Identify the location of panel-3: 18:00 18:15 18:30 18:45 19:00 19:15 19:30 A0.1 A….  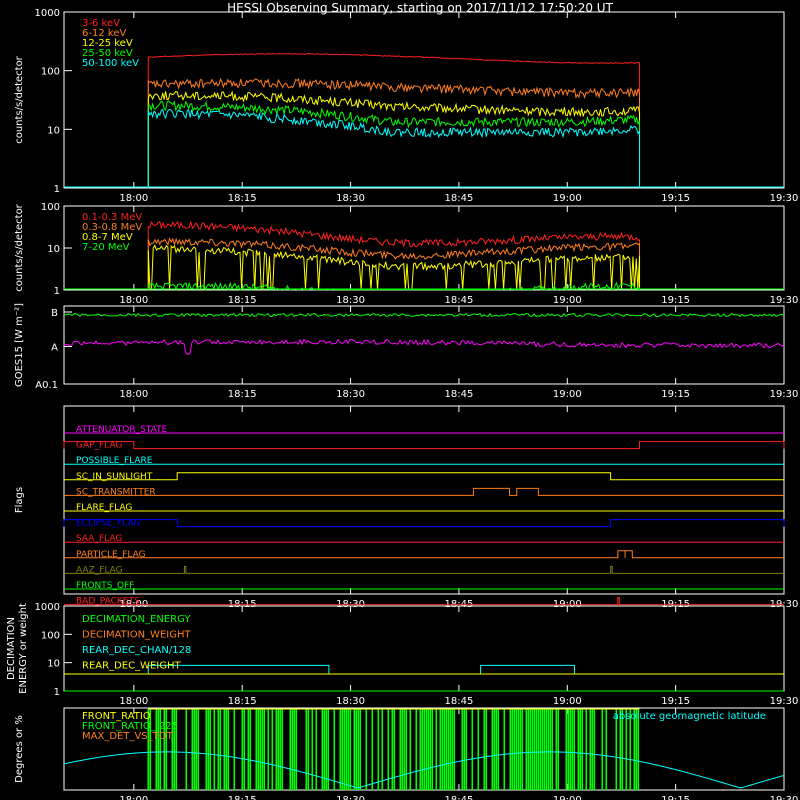
(406, 351).